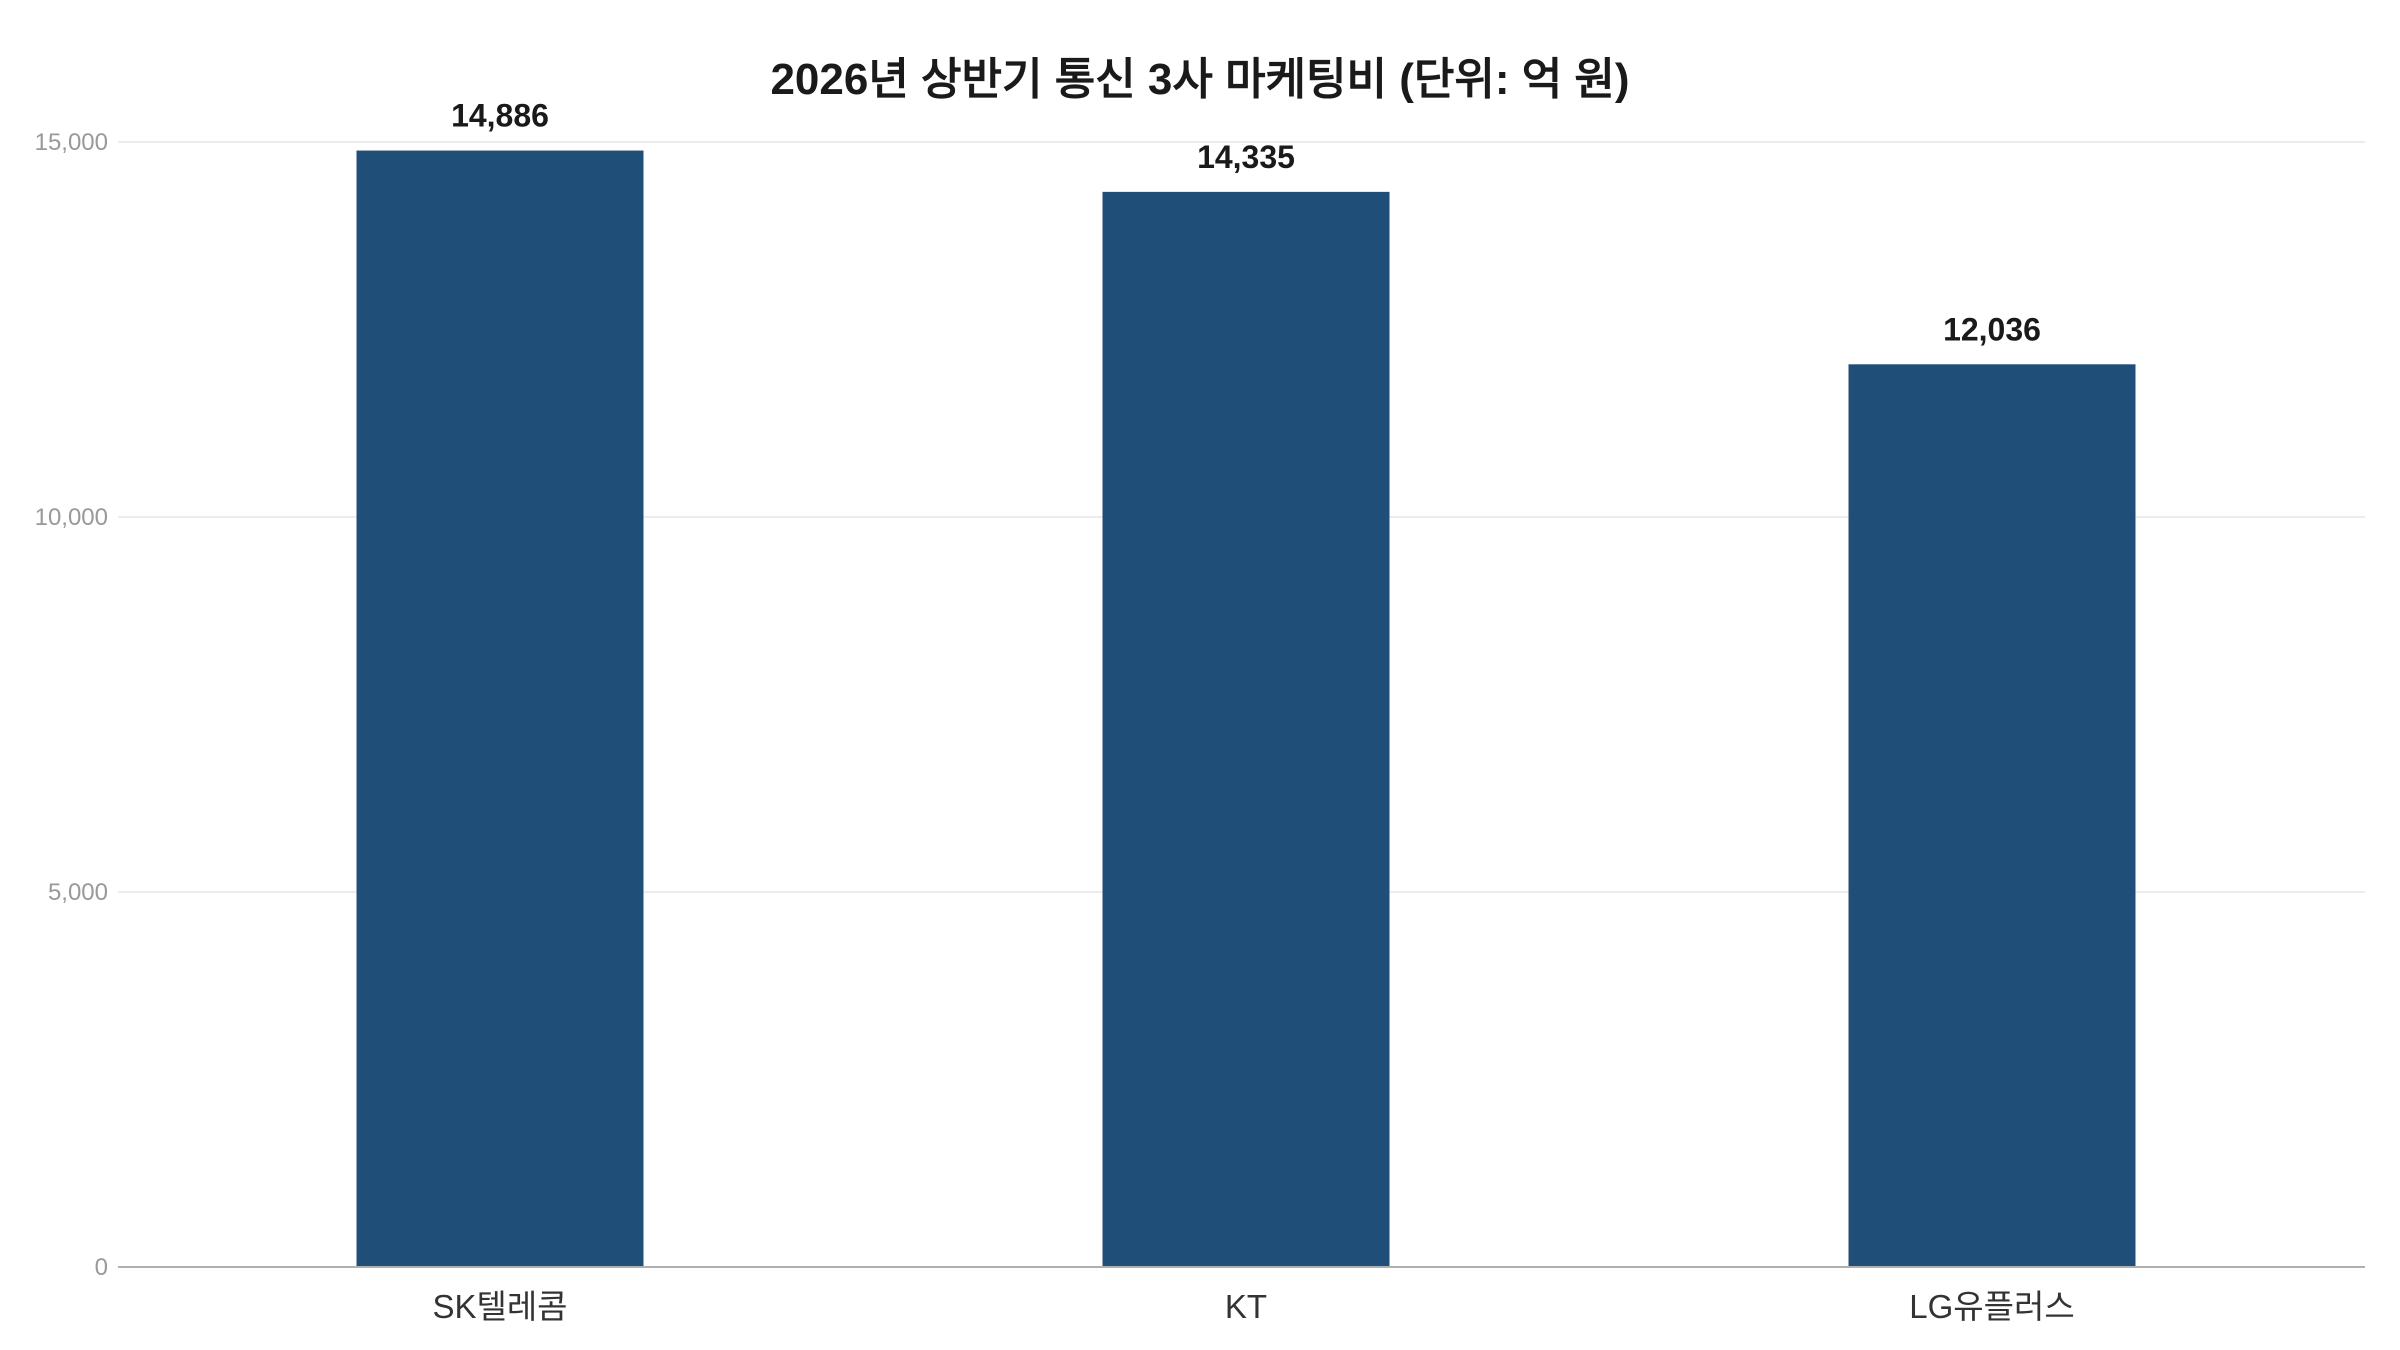  I want to click on x-axis-ticks: SK텔레콤 KT LG유플러스, so click(1253, 1306).